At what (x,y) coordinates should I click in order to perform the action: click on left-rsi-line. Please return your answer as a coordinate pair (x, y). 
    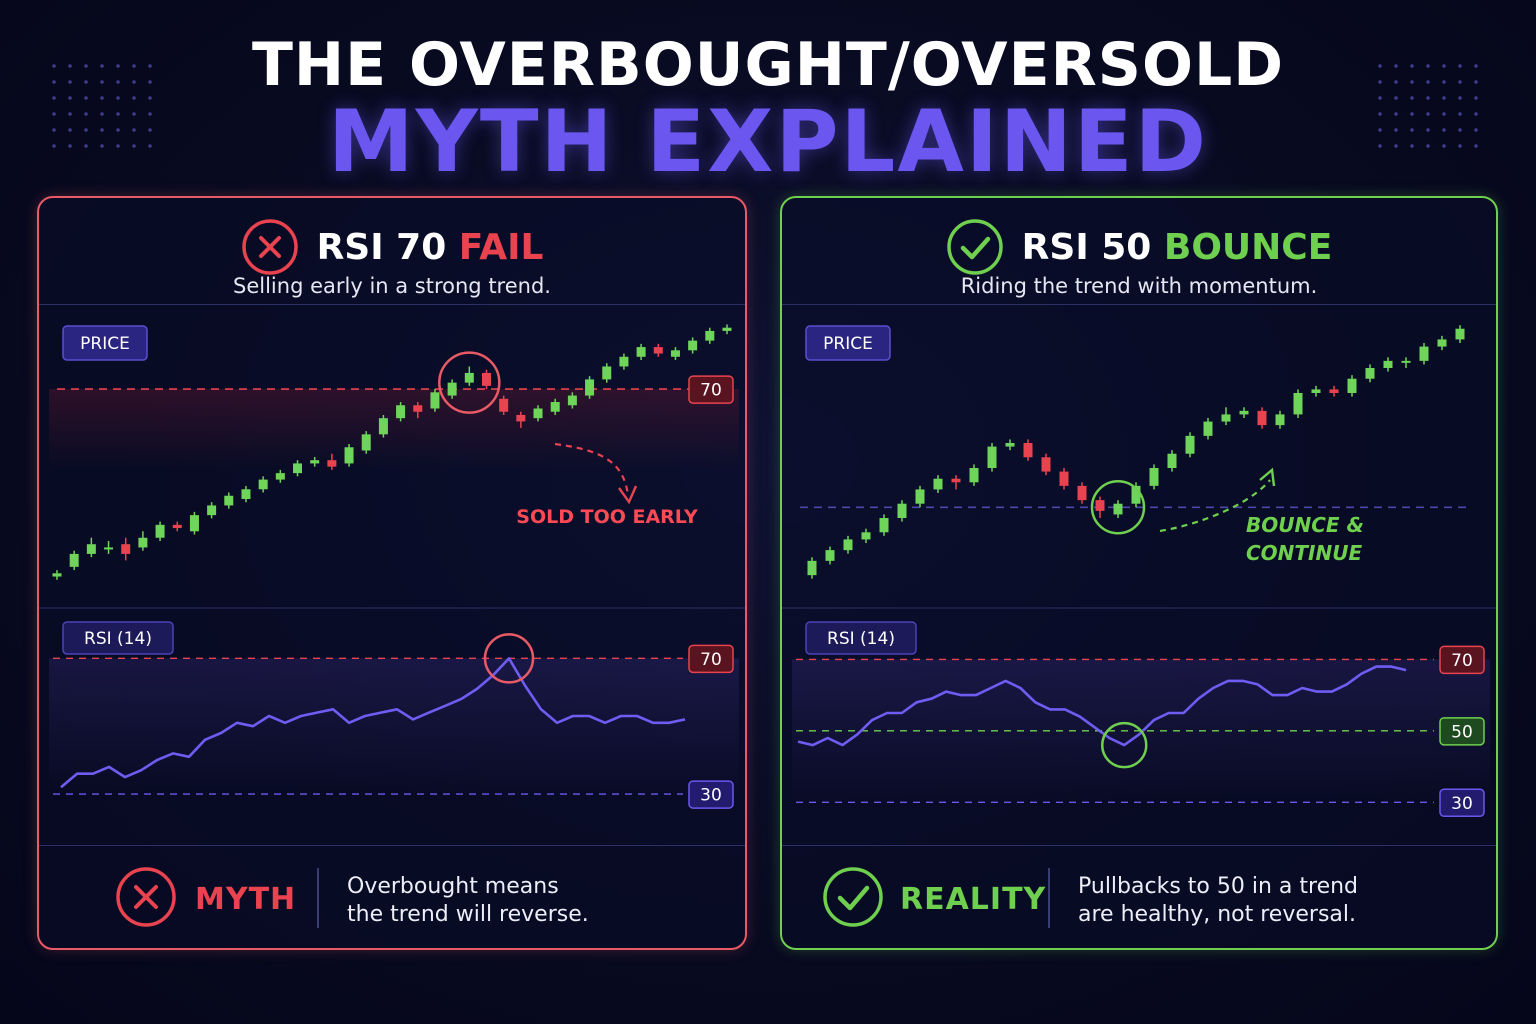
    Looking at the image, I should click on (373, 723).